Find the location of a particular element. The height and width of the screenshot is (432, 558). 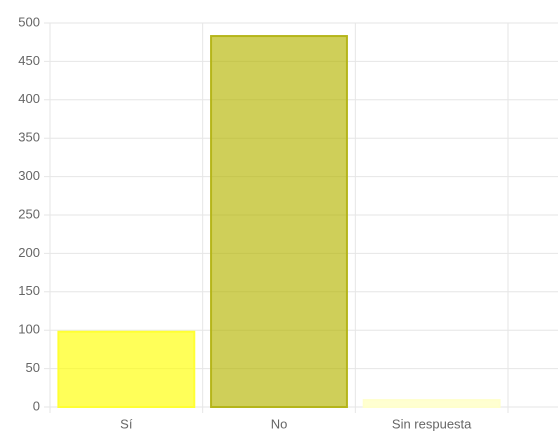

y-tick-label: 100 is located at coordinates (29, 329).